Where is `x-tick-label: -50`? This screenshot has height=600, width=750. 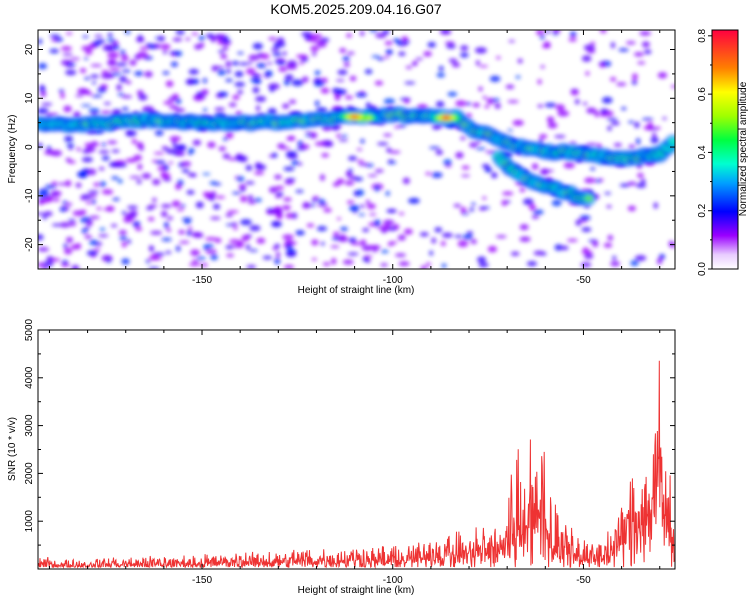 x-tick-label: -50 is located at coordinates (583, 580).